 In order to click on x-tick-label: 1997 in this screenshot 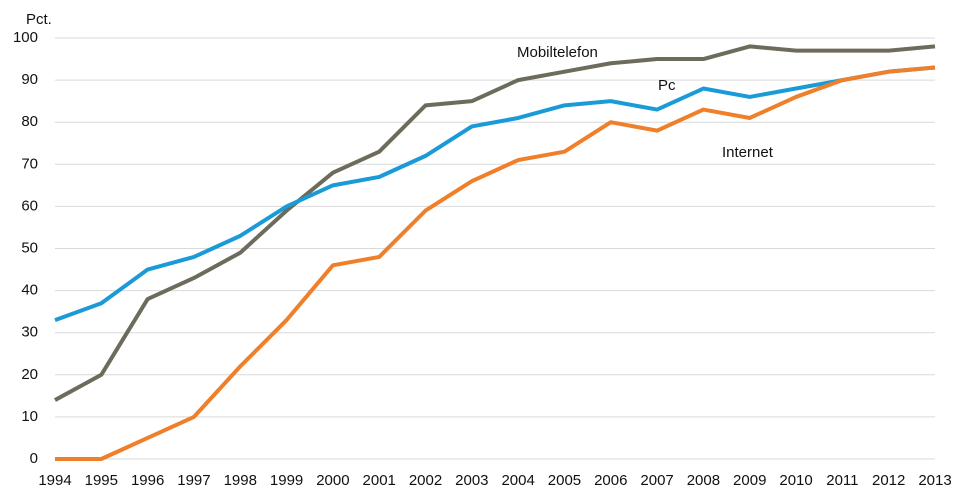, I will do `click(193, 480)`.